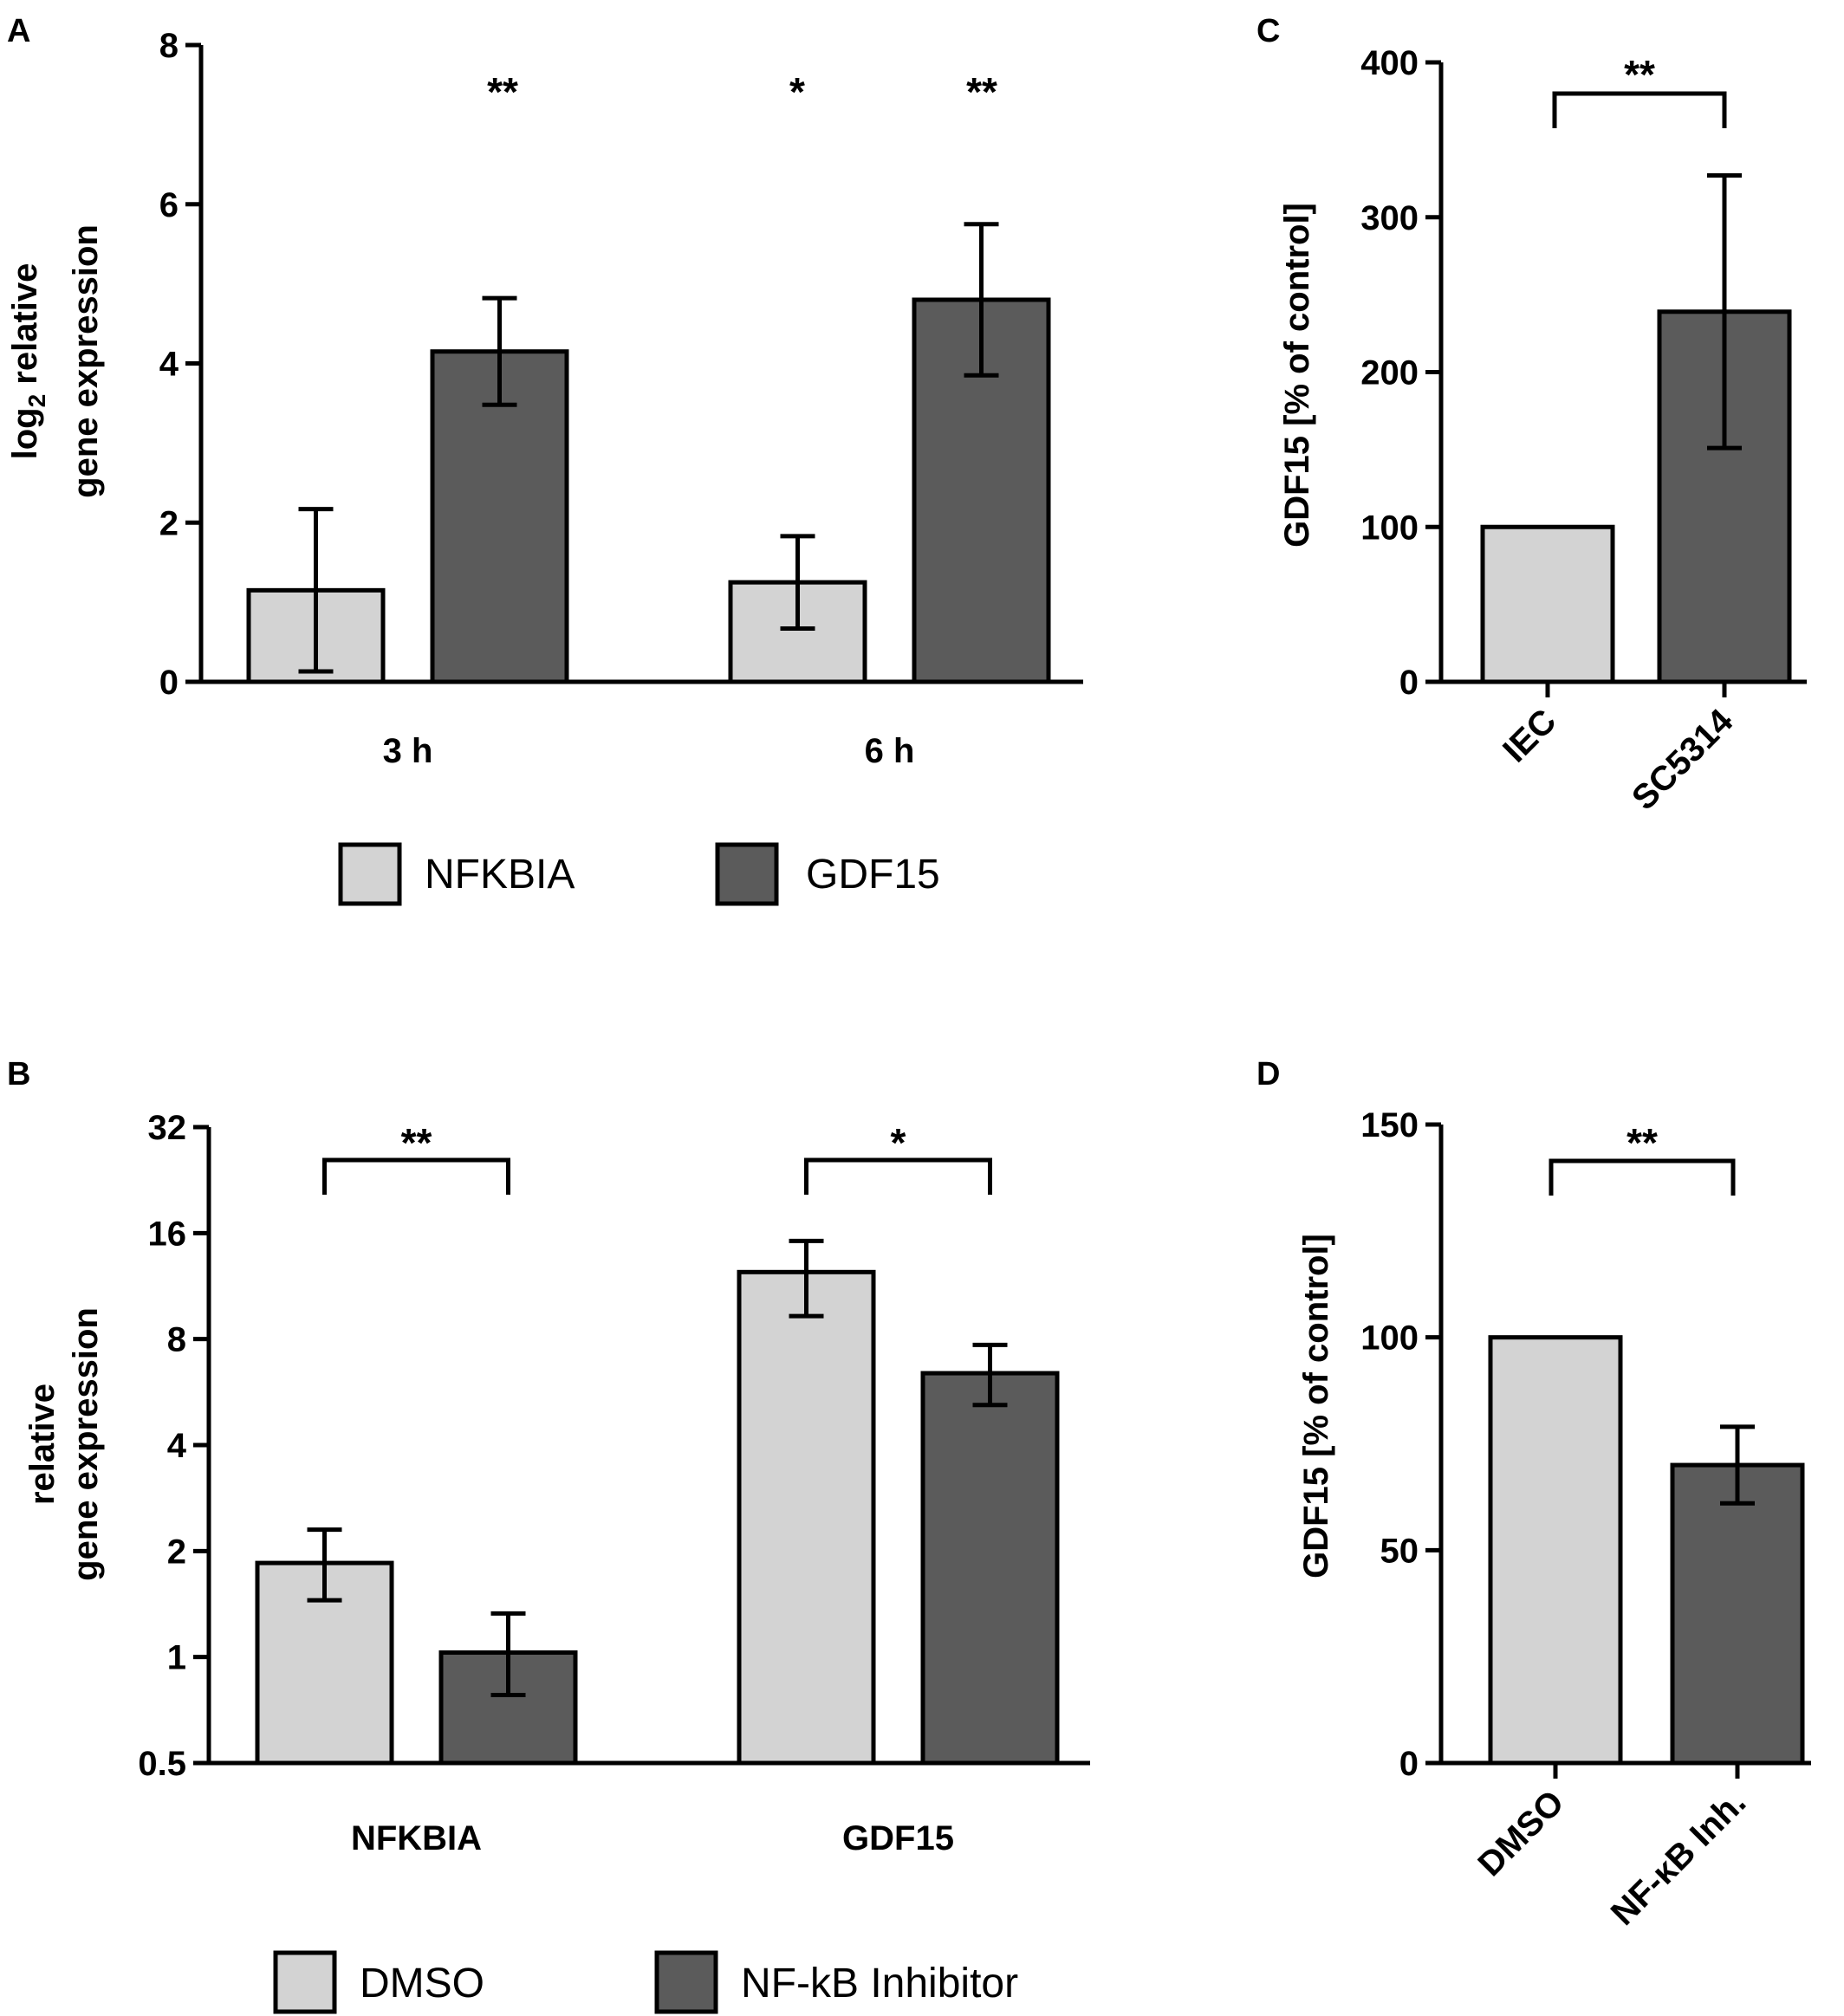 The width and height of the screenshot is (1844, 2016). What do you see at coordinates (162, 1764) in the screenshot?
I see `panel-b-y-tick-label: 0.5` at bounding box center [162, 1764].